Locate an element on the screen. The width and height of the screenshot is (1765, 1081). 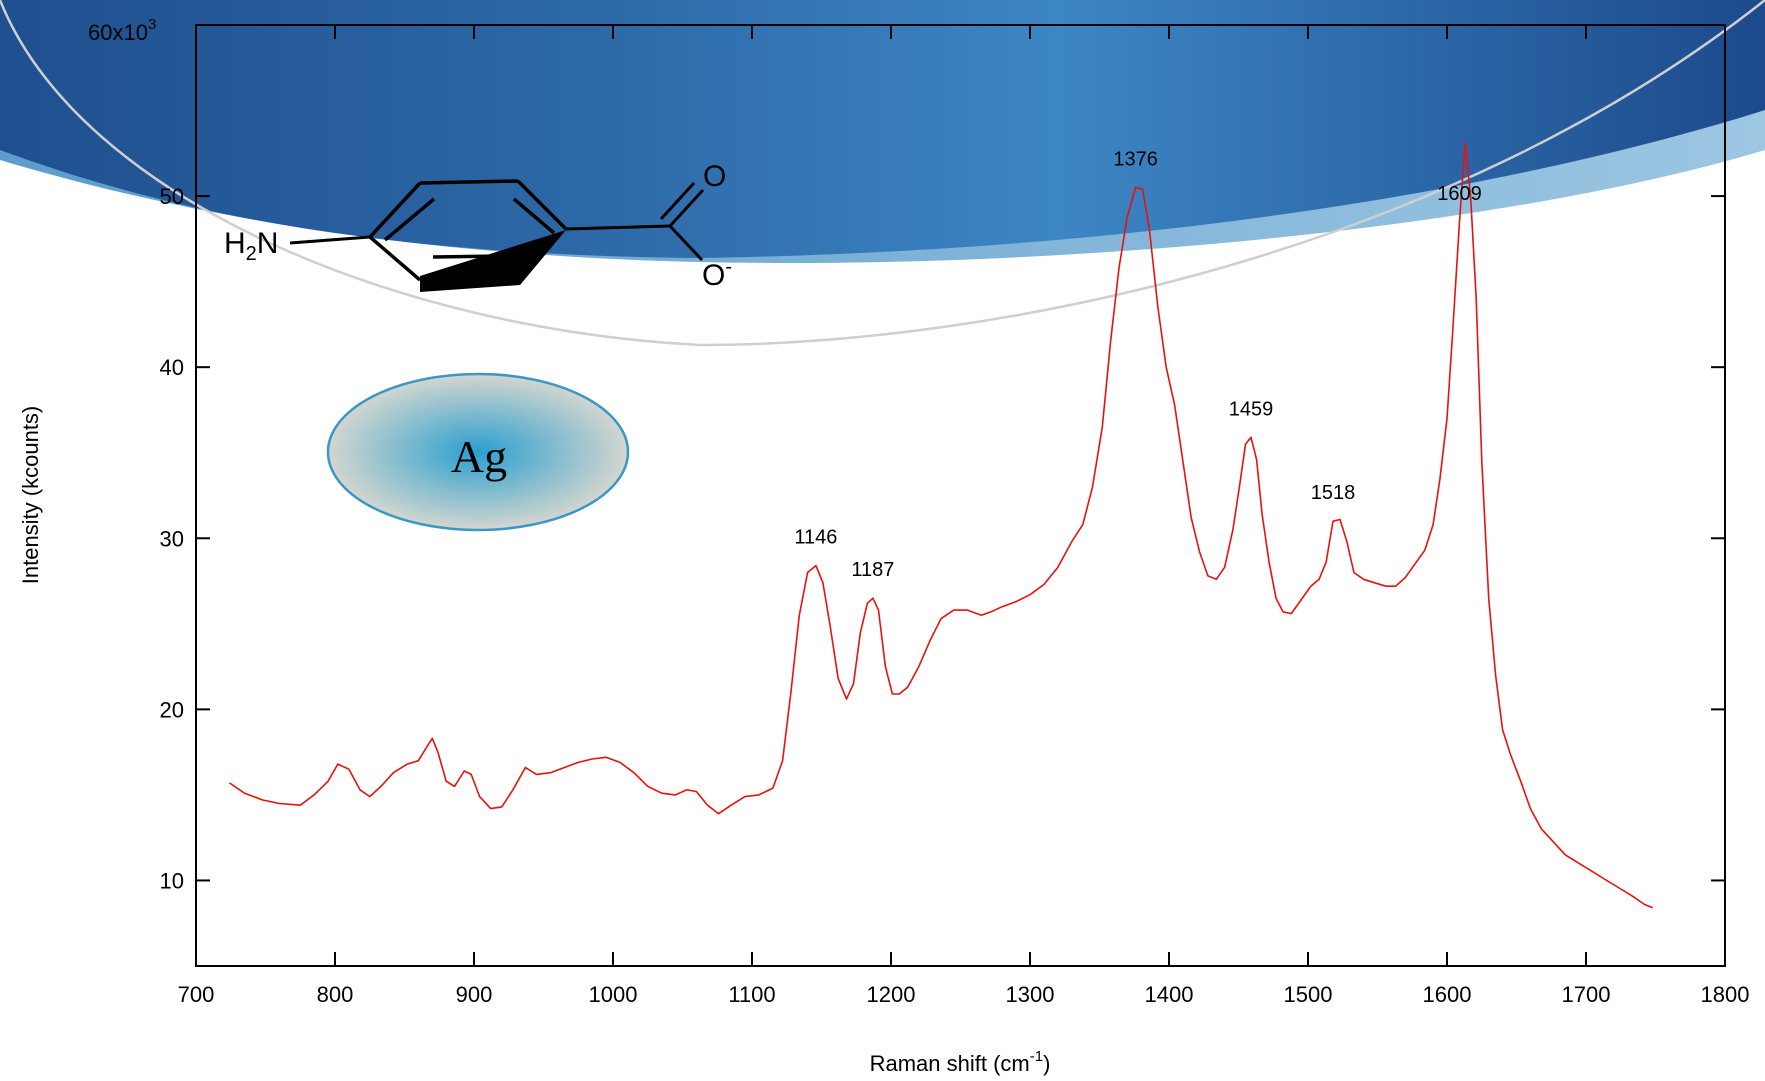
silver-nanoparticle: Ag is located at coordinates (478, 452).